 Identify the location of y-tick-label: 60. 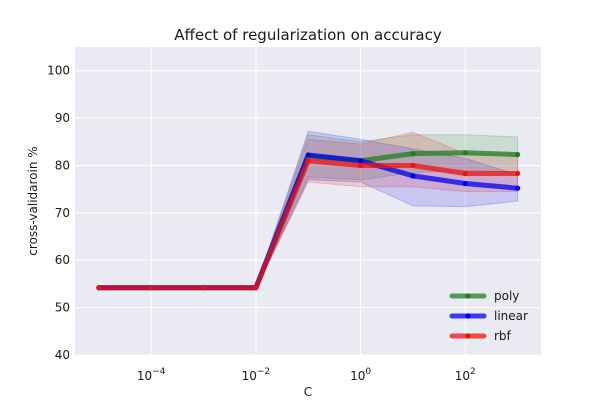
(62, 260).